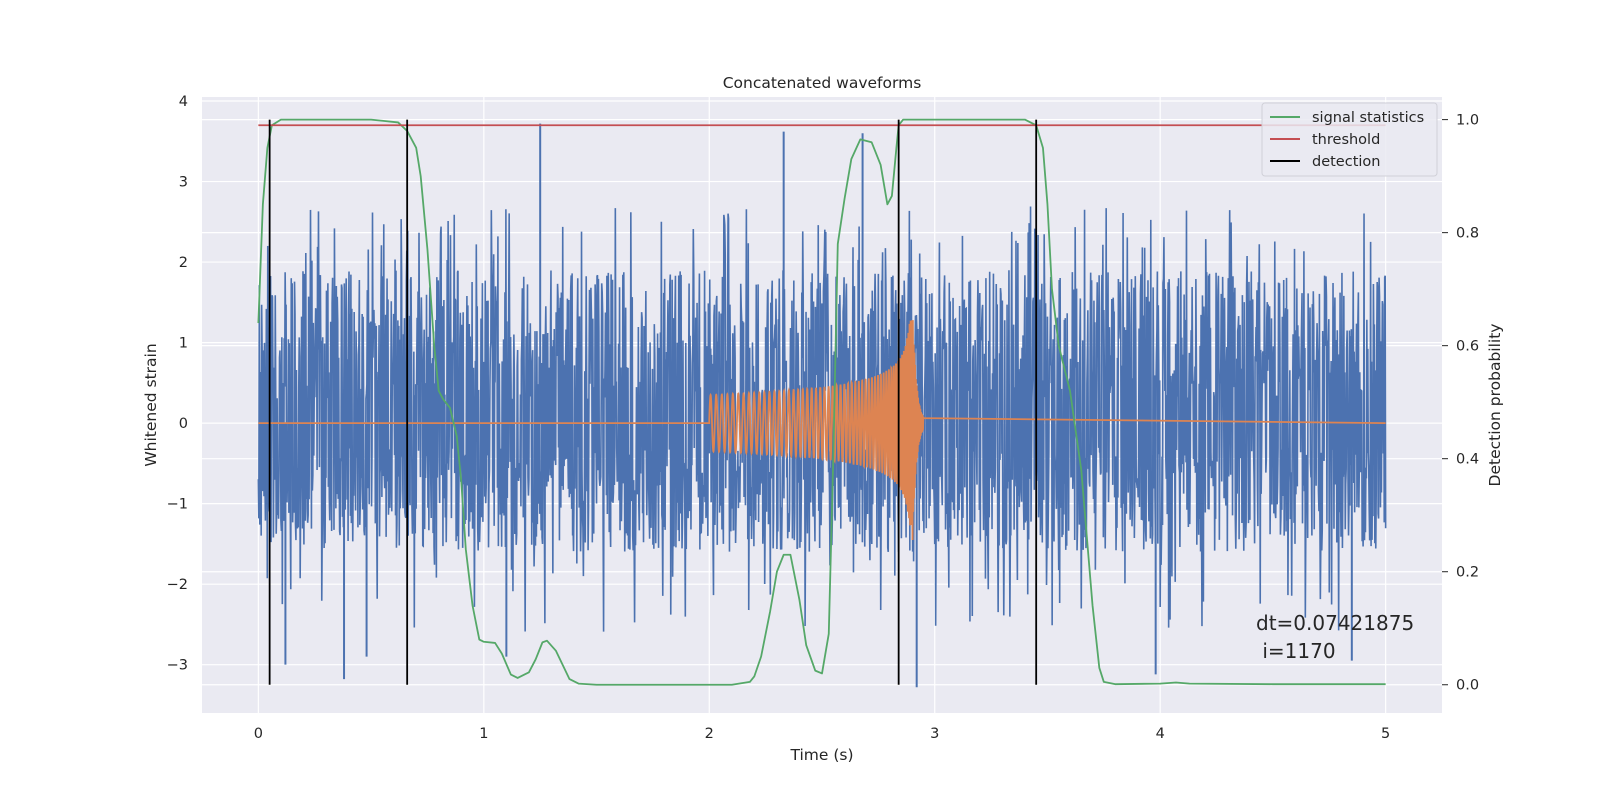 The image size is (1600, 800). I want to click on x-tick-label: 3, so click(934, 734).